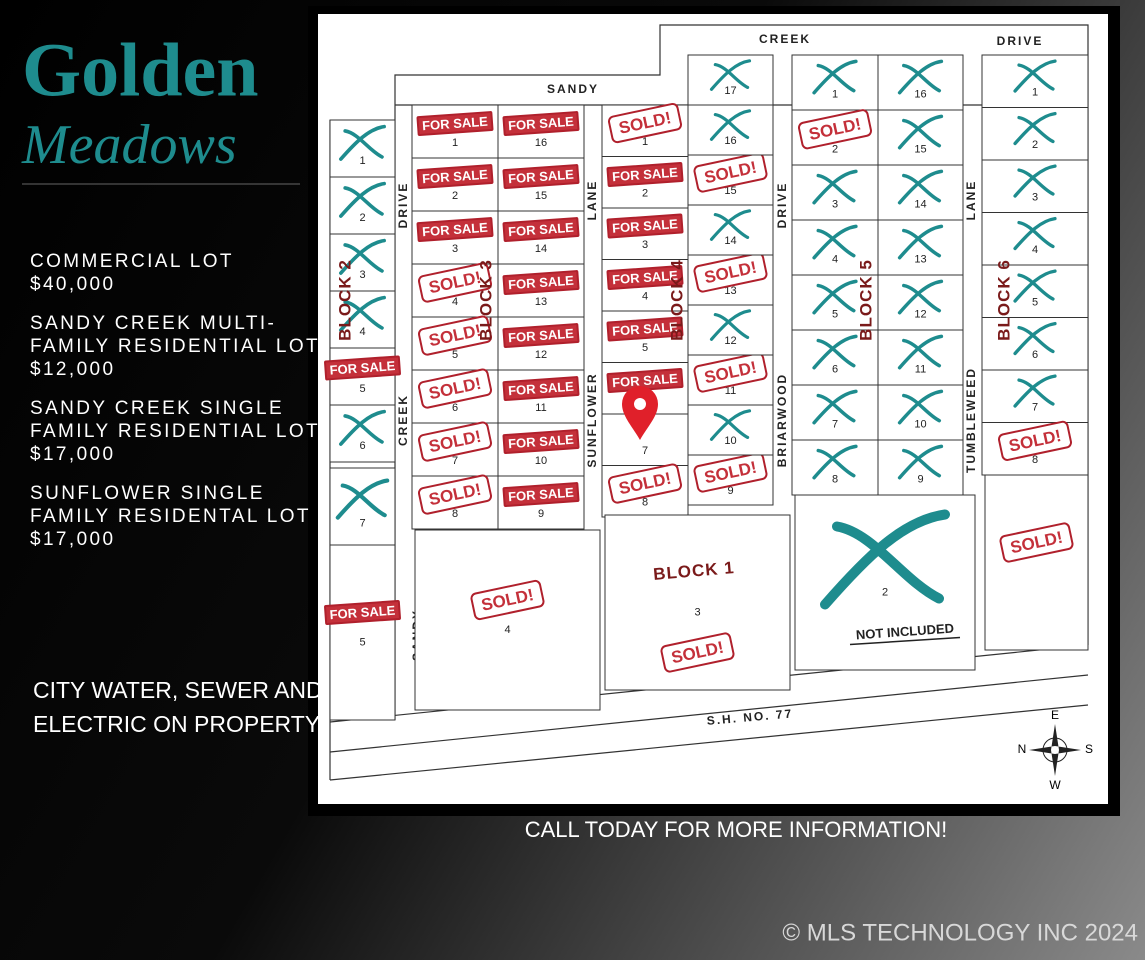 The image size is (1145, 960). I want to click on lot-number: 12, so click(920, 315).